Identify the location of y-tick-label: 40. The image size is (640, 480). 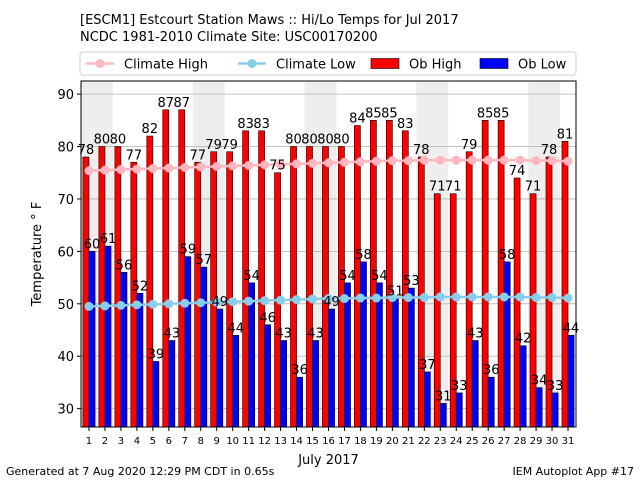
(65, 357).